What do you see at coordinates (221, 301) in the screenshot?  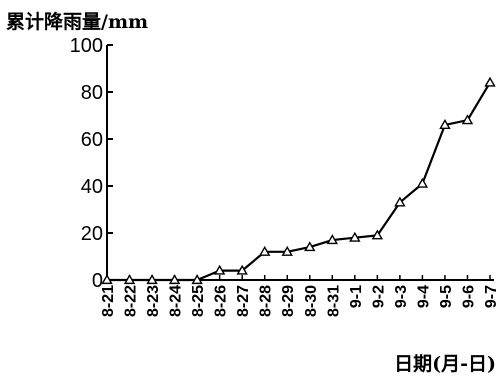 I see `x-tick-label: 8-26` at bounding box center [221, 301].